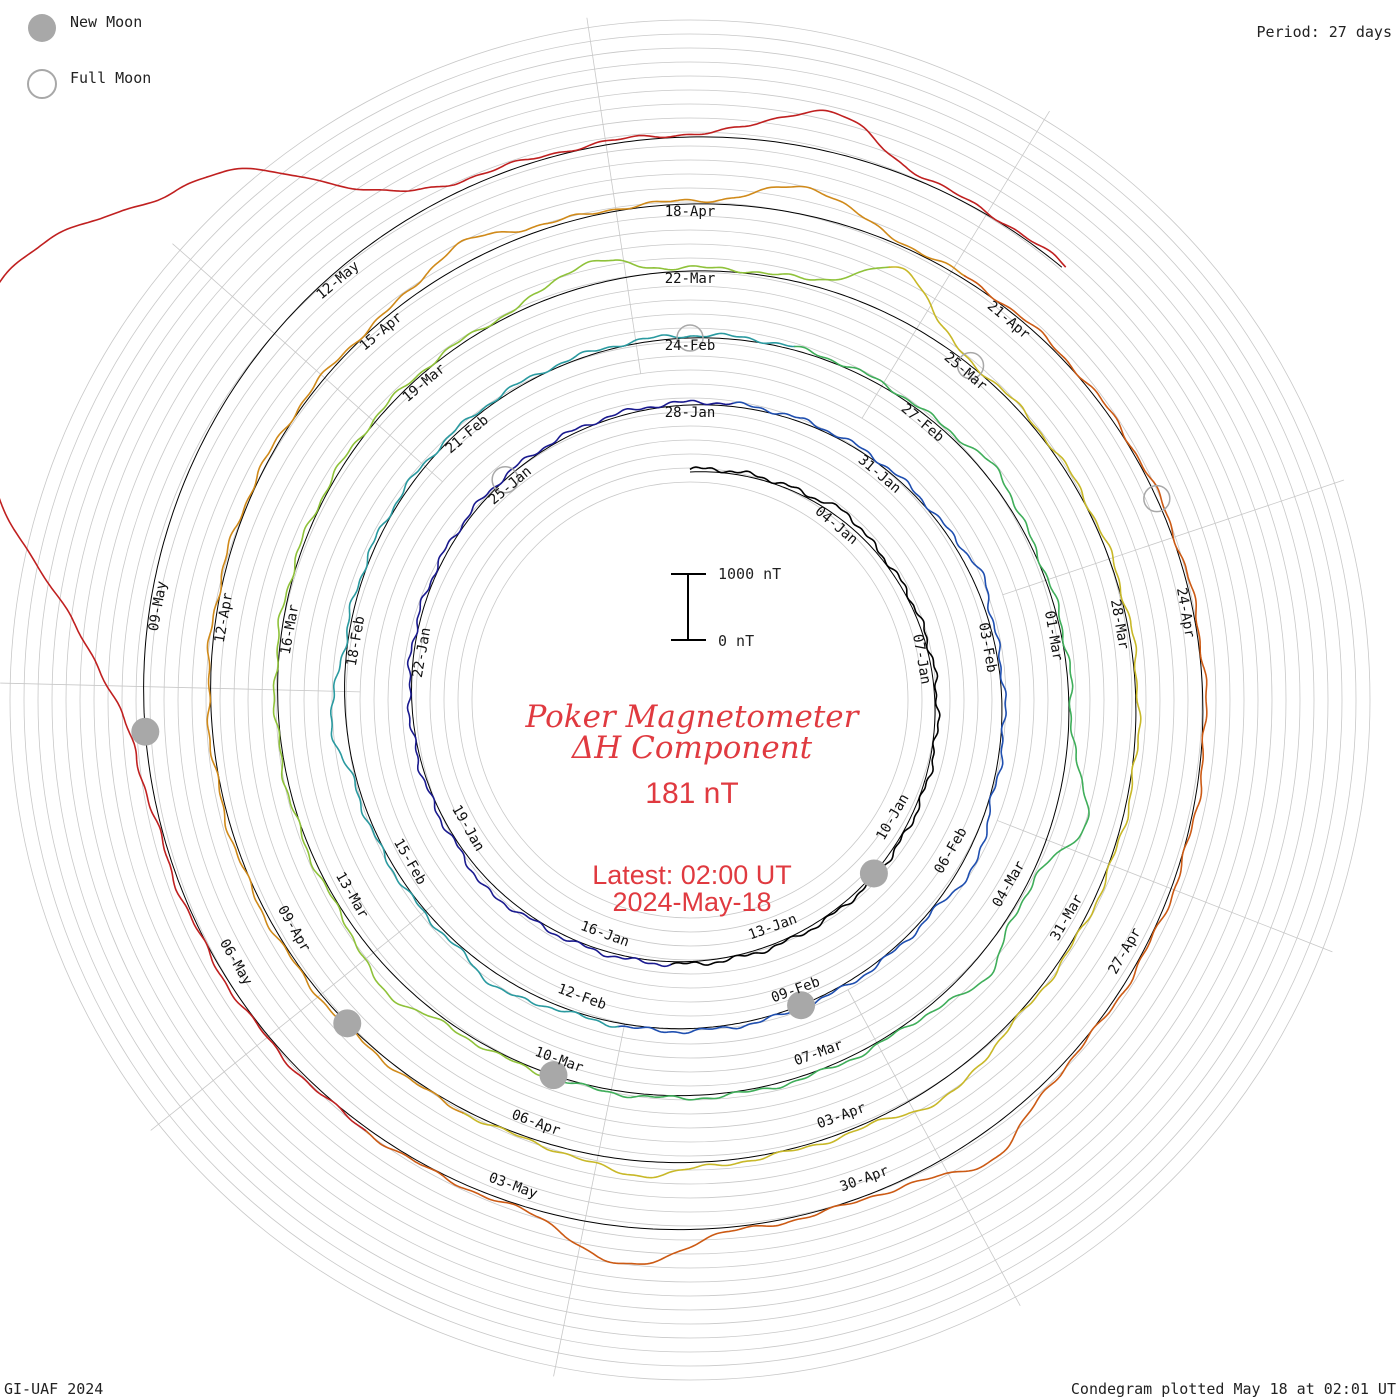  Describe the element at coordinates (581, 997) in the screenshot. I see `date-label: 12-Feb` at that location.